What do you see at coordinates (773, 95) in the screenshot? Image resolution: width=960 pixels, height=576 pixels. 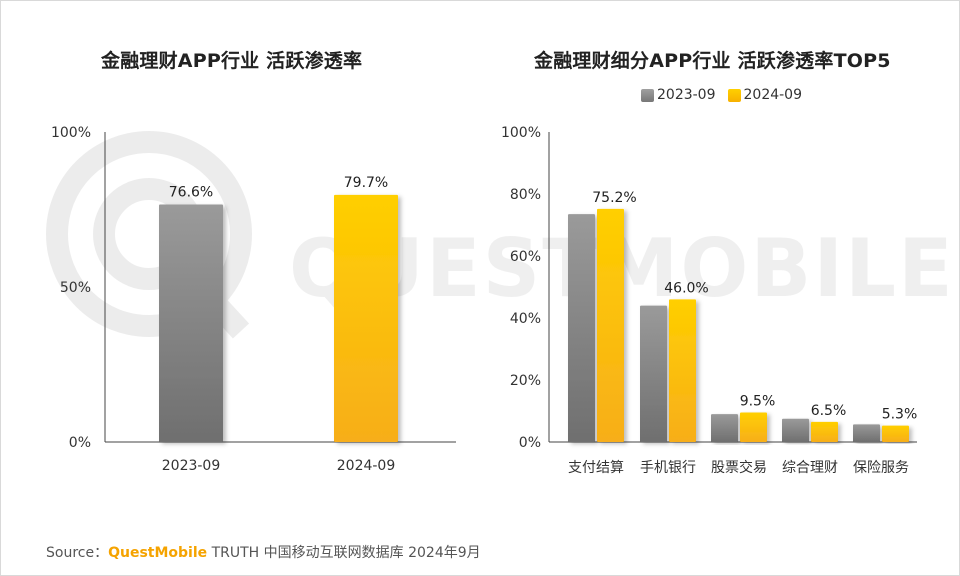 I see `legend-label-2024: 2024-09` at bounding box center [773, 95].